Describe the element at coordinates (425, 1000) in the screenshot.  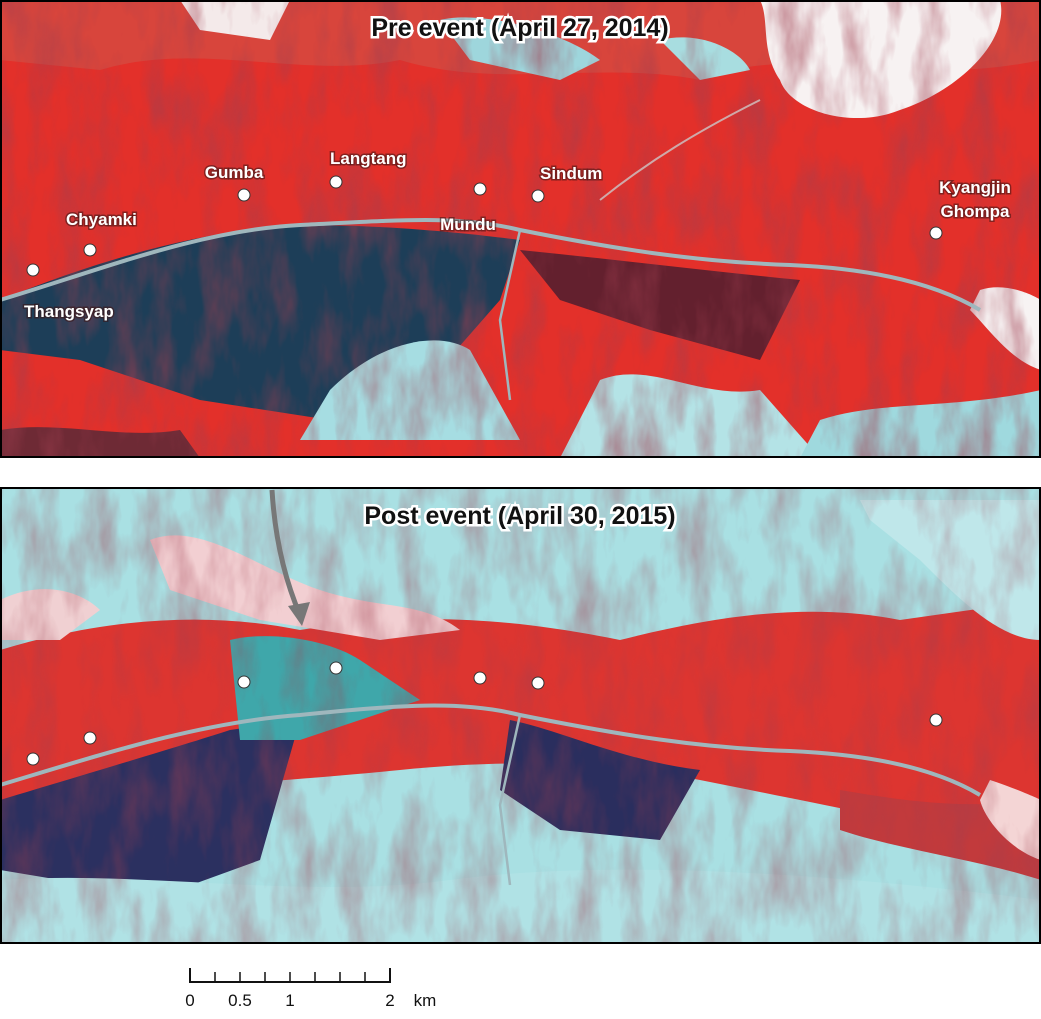
I see `scale-unit: km` at that location.